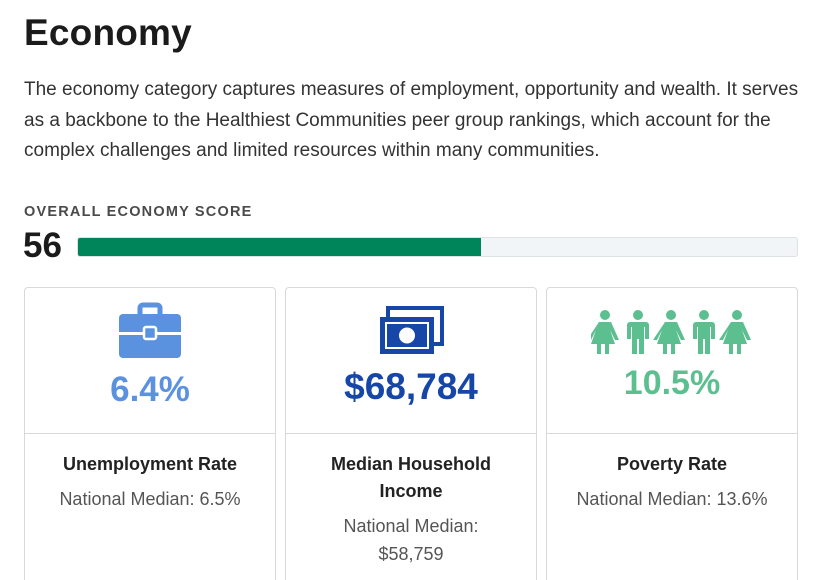 This screenshot has height=580, width=820. Describe the element at coordinates (279, 247) in the screenshot. I see `score-bar-fill` at that location.